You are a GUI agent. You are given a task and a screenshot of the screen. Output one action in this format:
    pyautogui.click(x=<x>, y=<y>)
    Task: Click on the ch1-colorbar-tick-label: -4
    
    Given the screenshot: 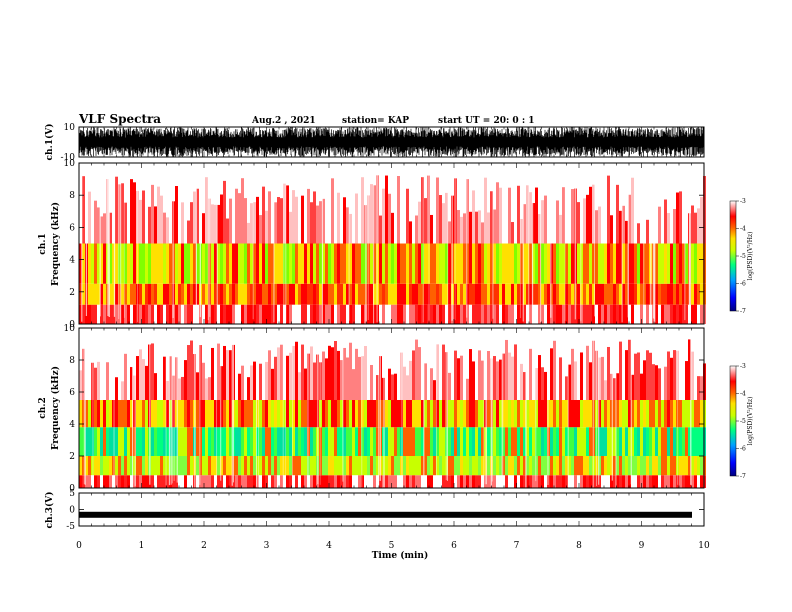 What is the action you would take?
    pyautogui.click(x=743, y=229)
    